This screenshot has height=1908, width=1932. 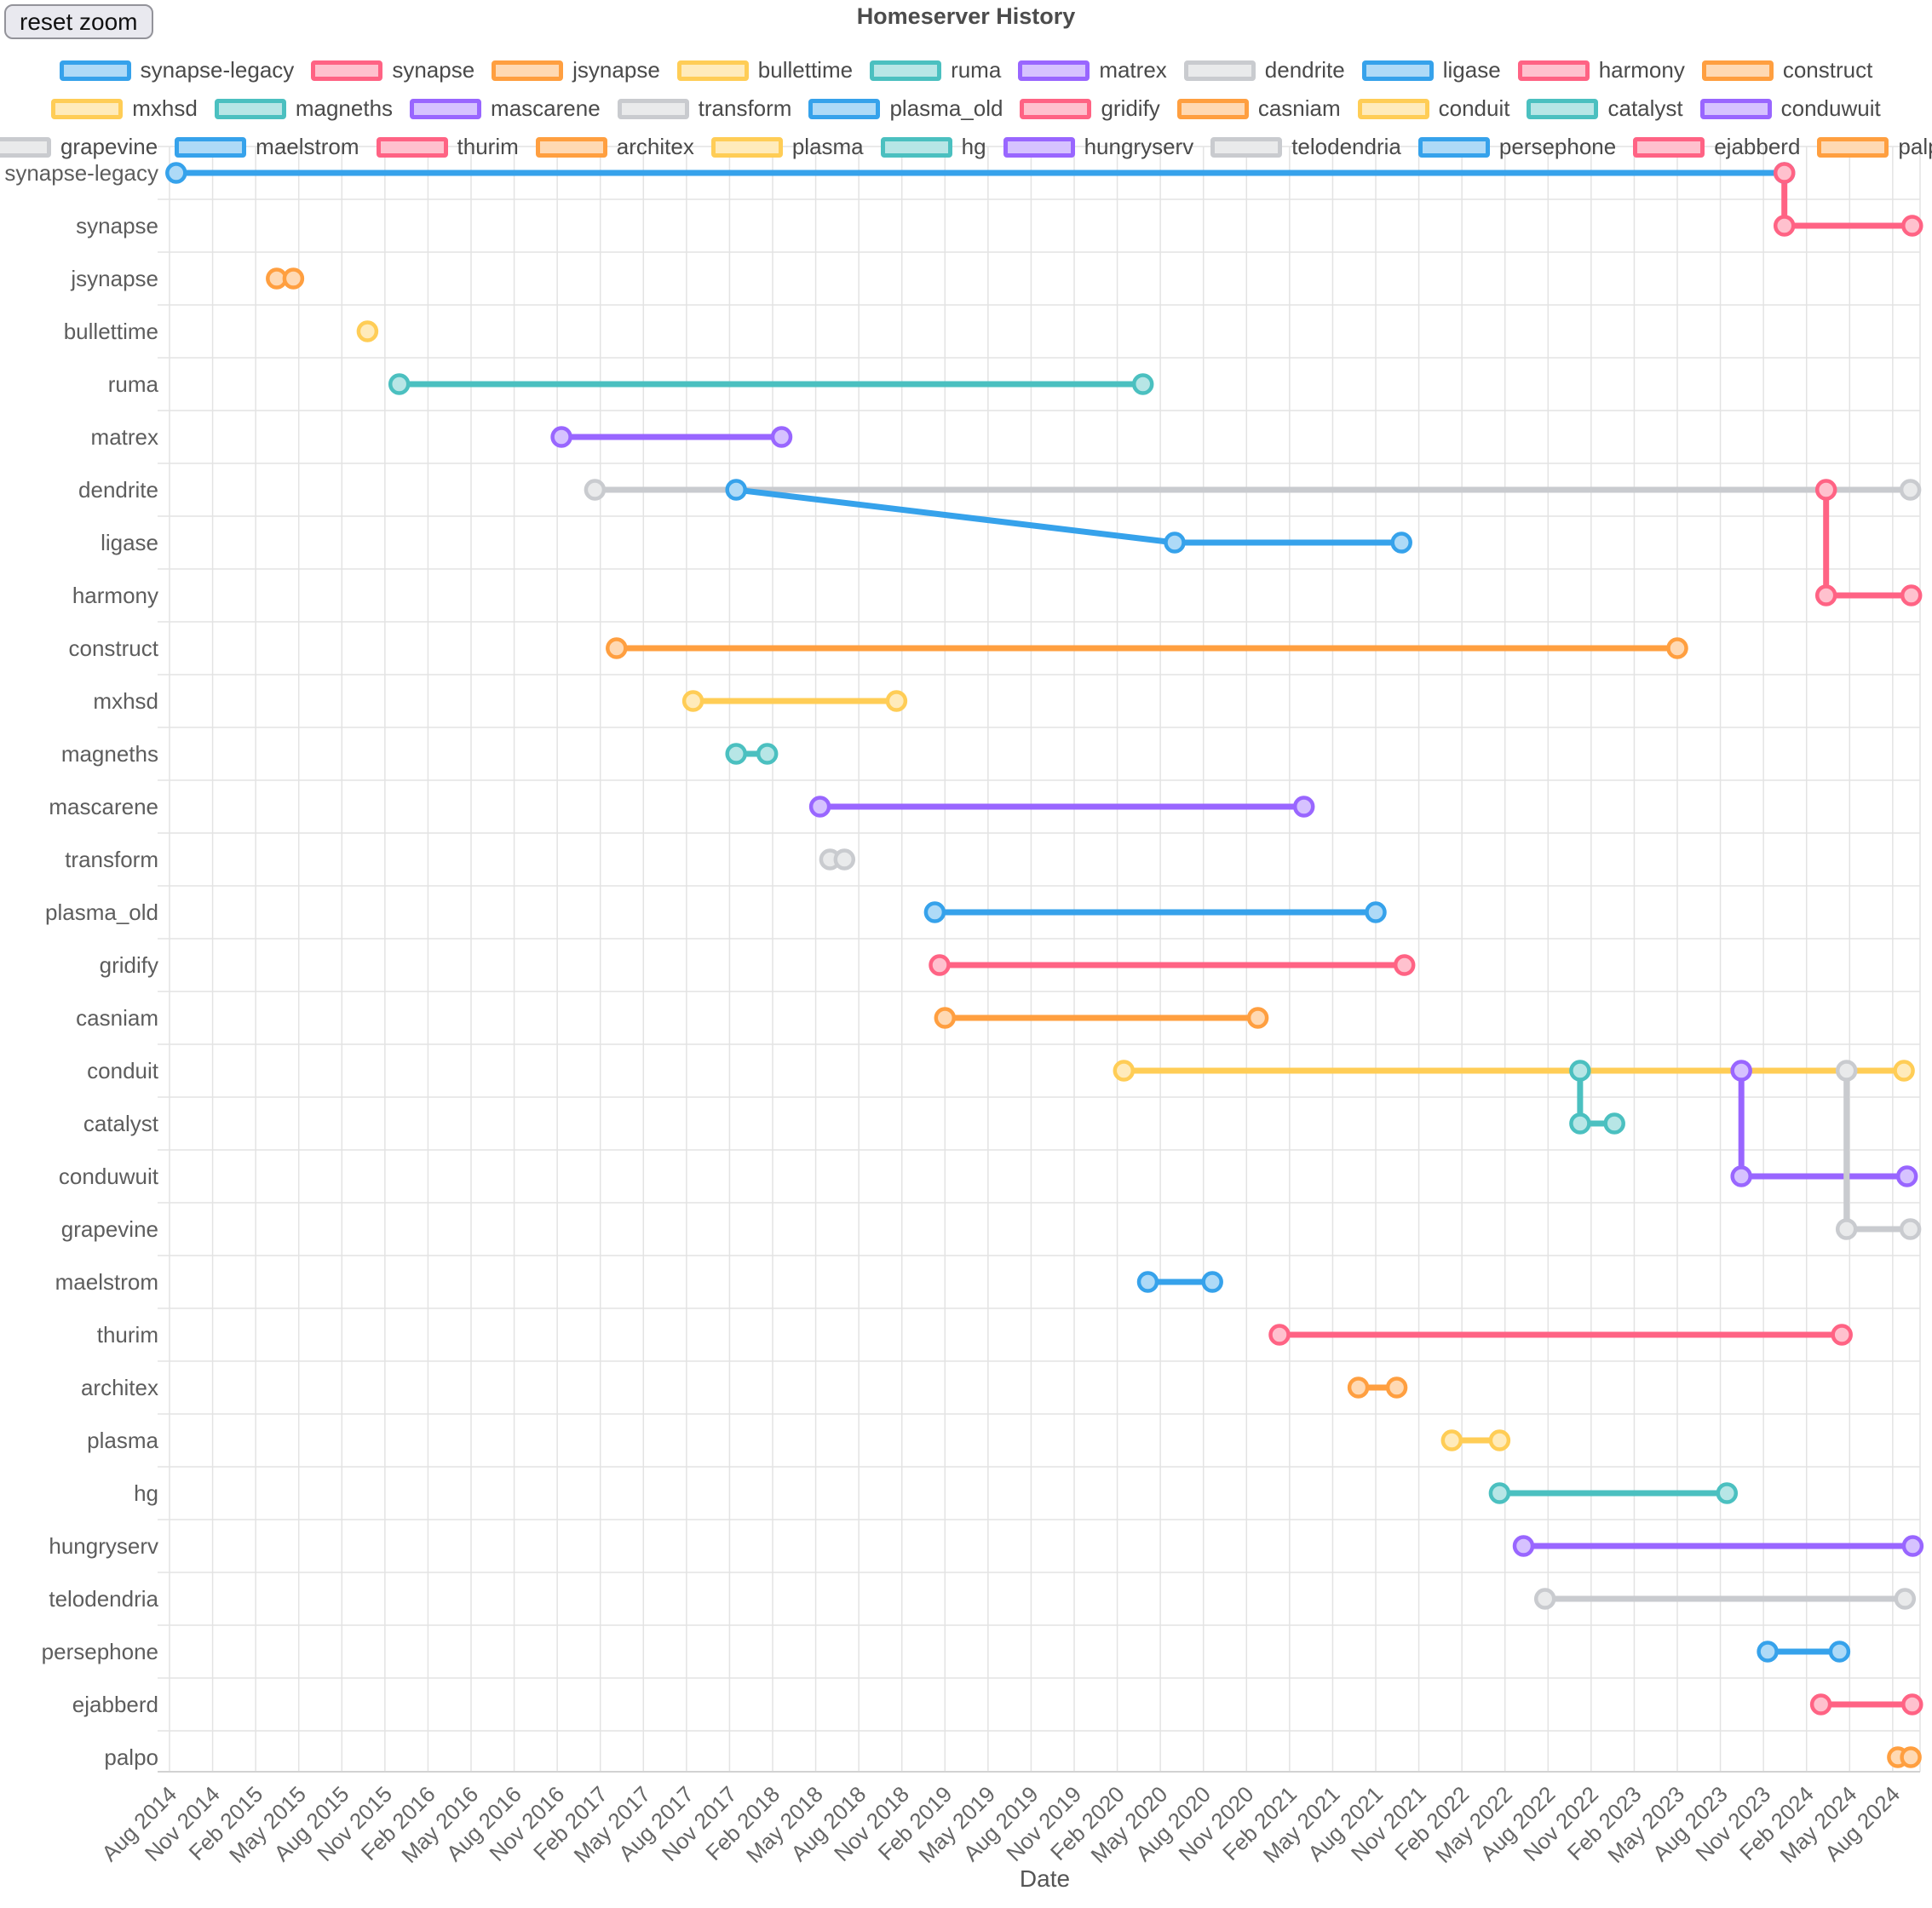 I want to click on legend-item-construct: construct, so click(x=1787, y=70).